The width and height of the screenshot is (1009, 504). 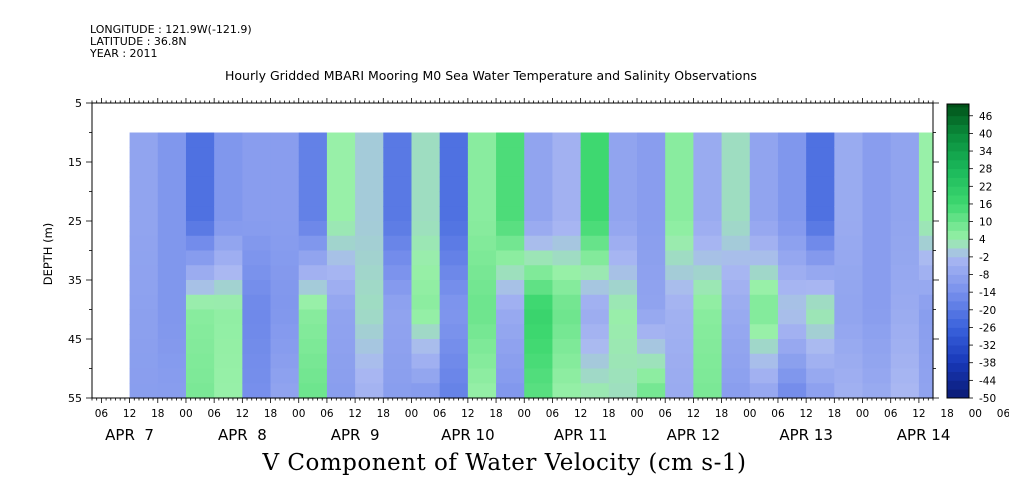 What do you see at coordinates (129, 435) in the screenshot?
I see `x-day-label: APR 7` at bounding box center [129, 435].